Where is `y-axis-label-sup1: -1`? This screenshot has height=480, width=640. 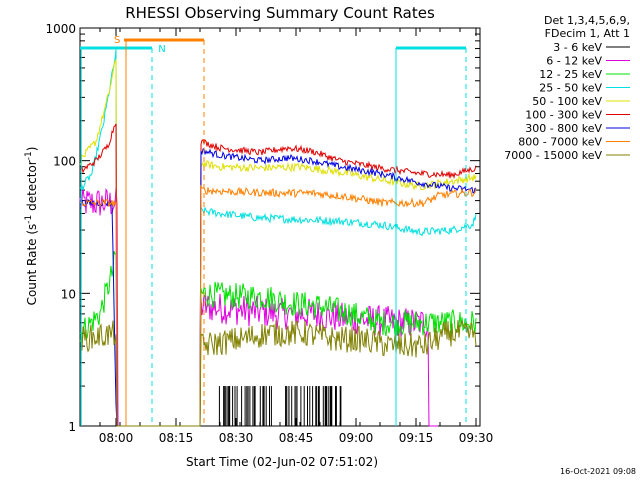
y-axis-label-sup1: -1 is located at coordinates (29, 219).